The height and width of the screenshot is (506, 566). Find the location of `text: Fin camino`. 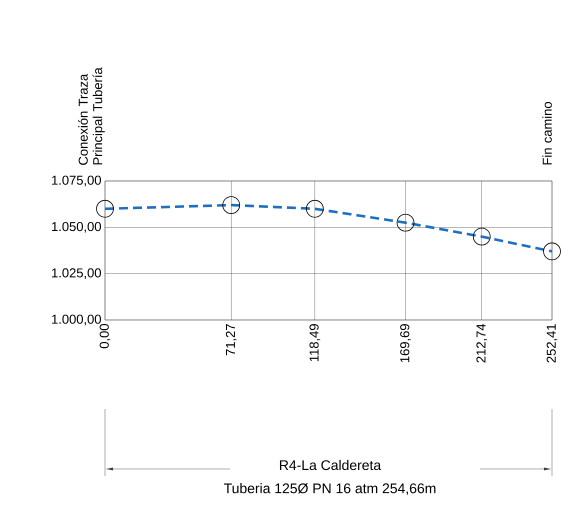

text: Fin camino is located at coordinates (547, 133).